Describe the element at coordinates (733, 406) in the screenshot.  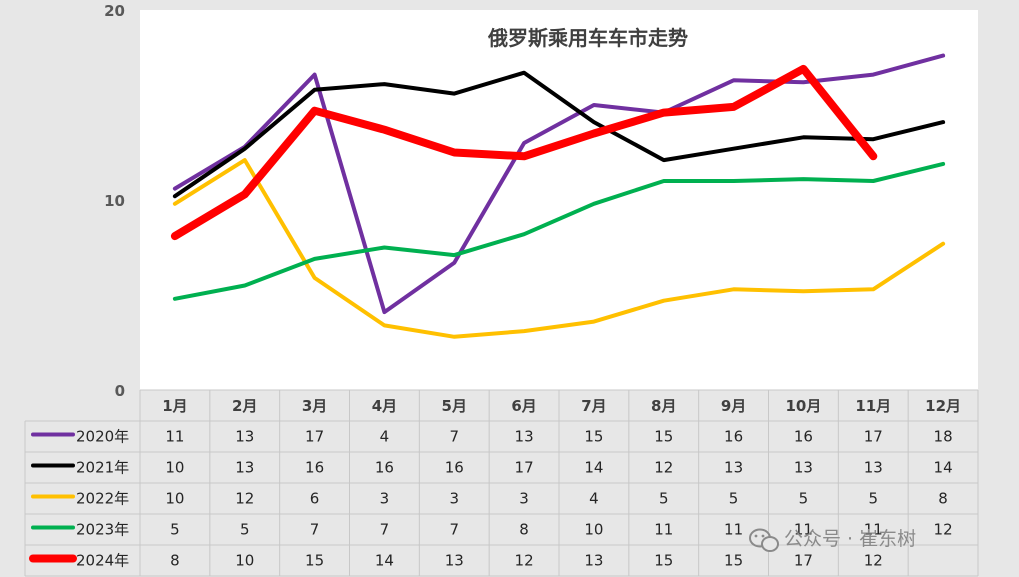
I see `x-tick-label-9: 9月` at that location.